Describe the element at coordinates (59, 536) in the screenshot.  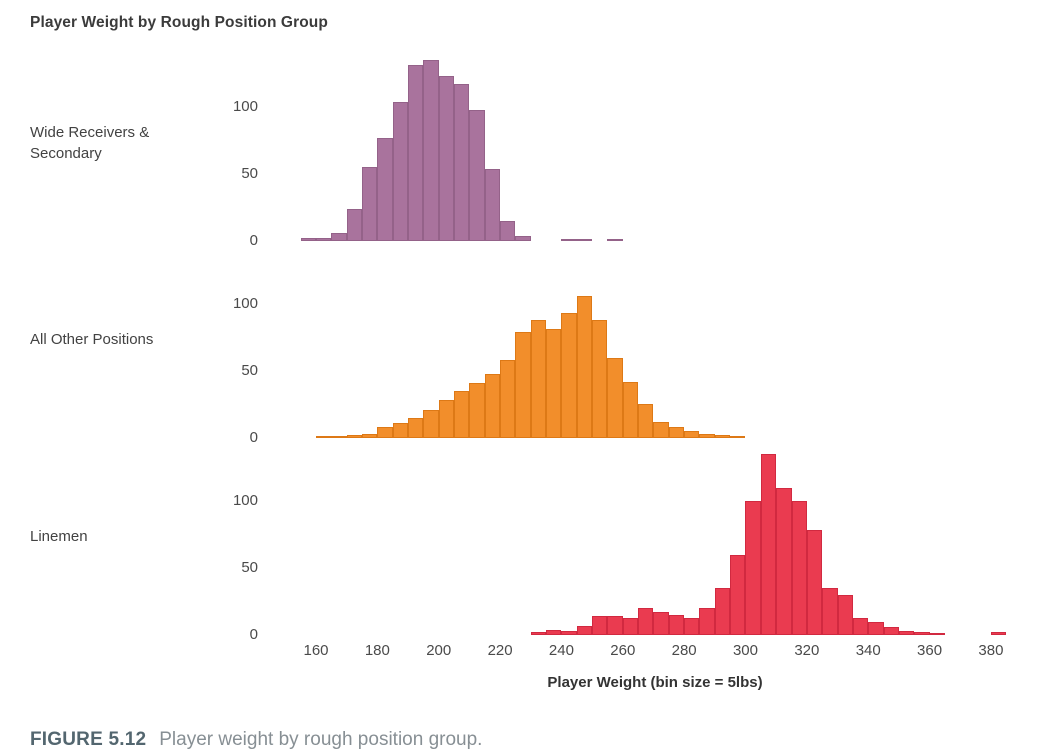
I see `row-label-linemen: Linemen` at that location.